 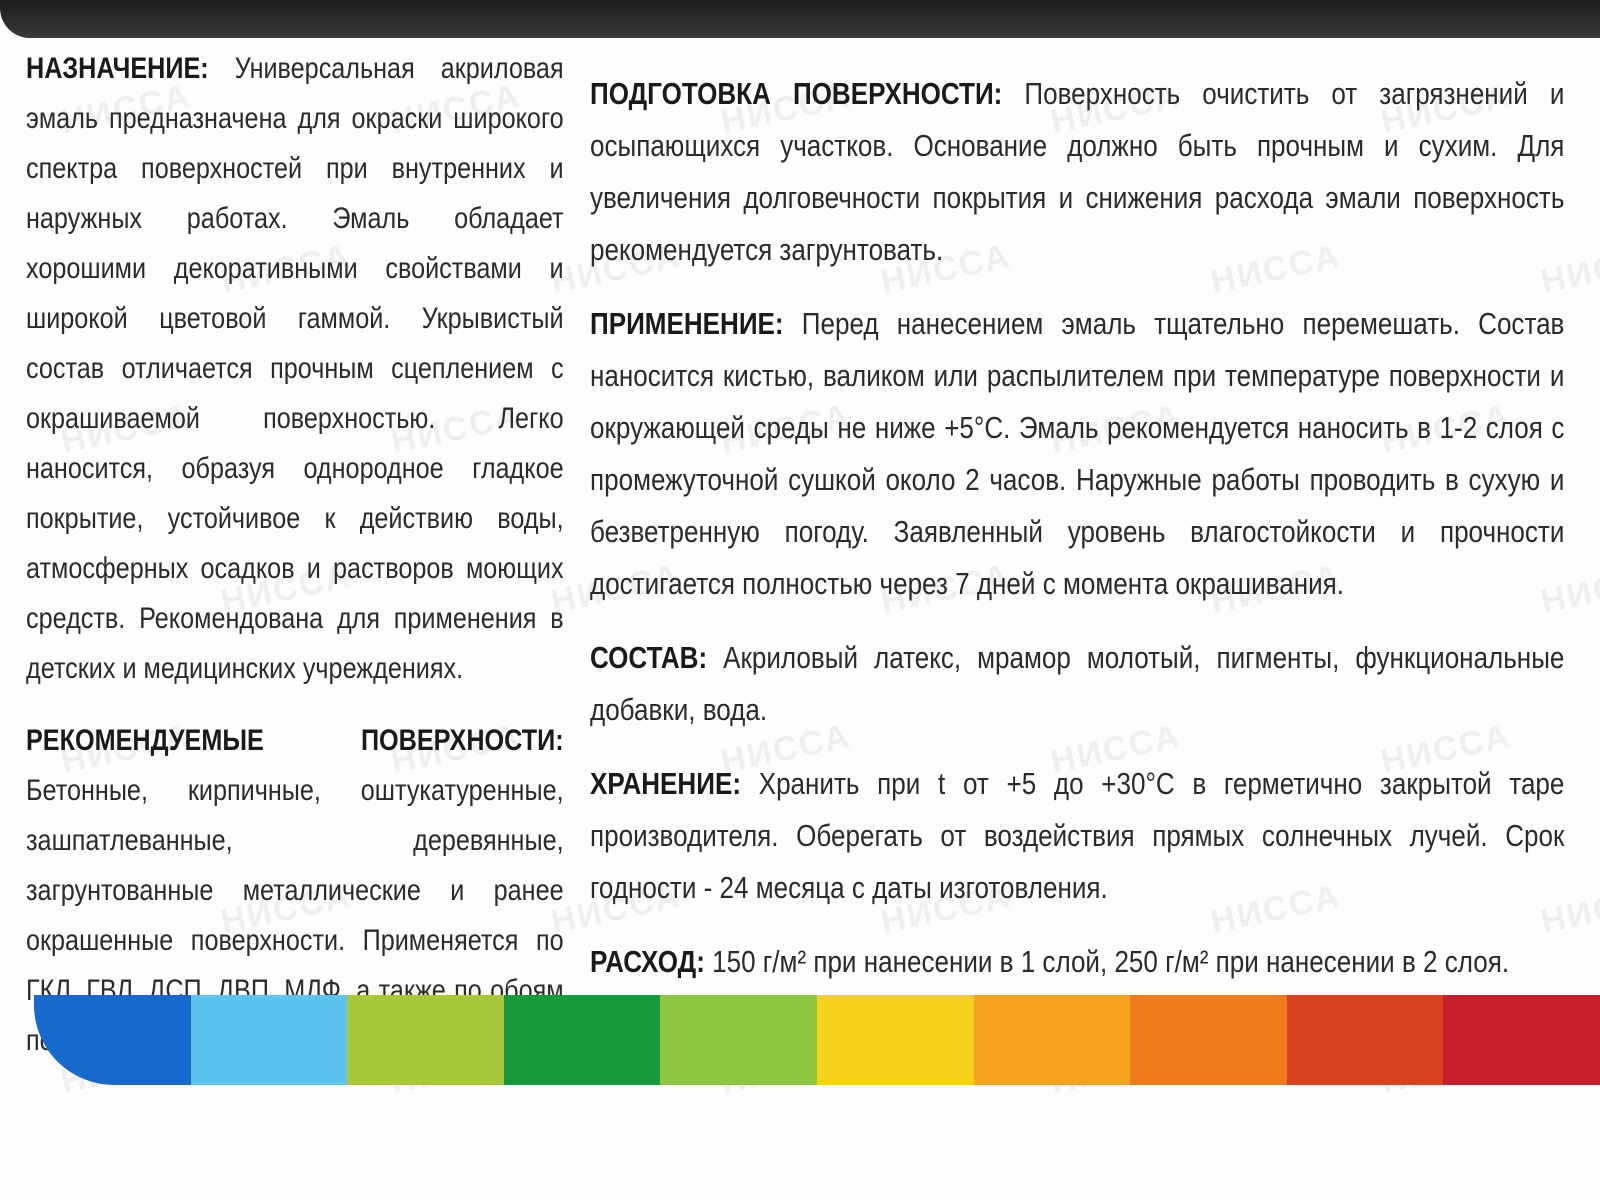 What do you see at coordinates (800, 19) in the screenshot?
I see `lid-edge` at bounding box center [800, 19].